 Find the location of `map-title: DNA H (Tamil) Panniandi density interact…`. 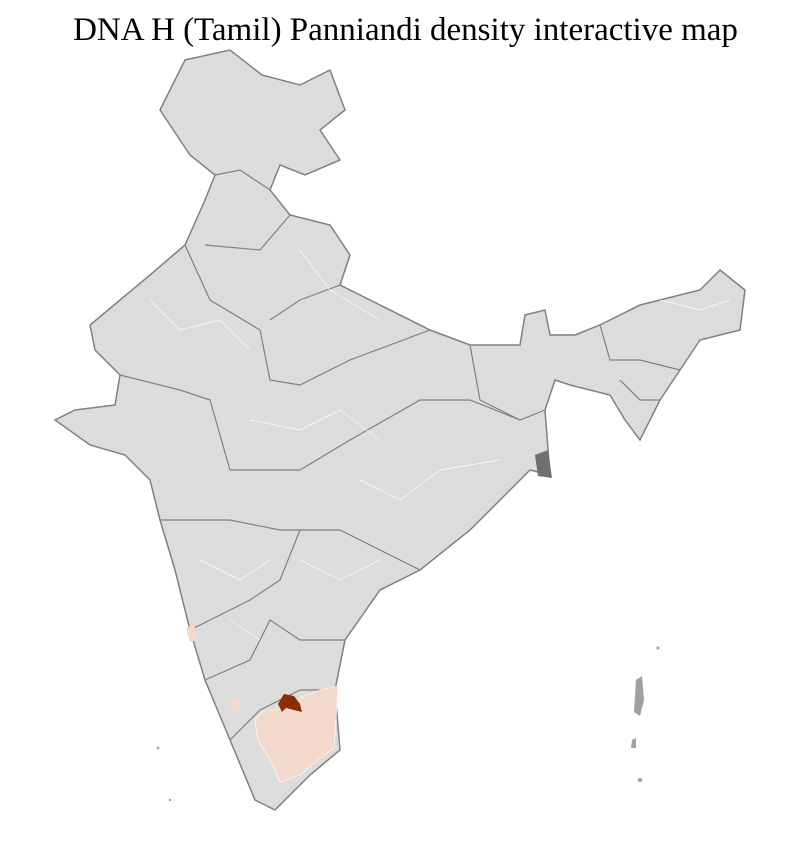

map-title: DNA H (Tamil) Panniandi density interact… is located at coordinates (405, 30).